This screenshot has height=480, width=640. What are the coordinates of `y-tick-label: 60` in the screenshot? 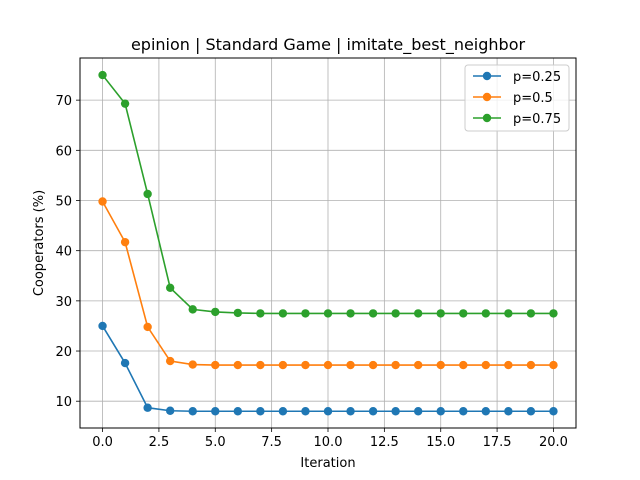 It's located at (63, 151).